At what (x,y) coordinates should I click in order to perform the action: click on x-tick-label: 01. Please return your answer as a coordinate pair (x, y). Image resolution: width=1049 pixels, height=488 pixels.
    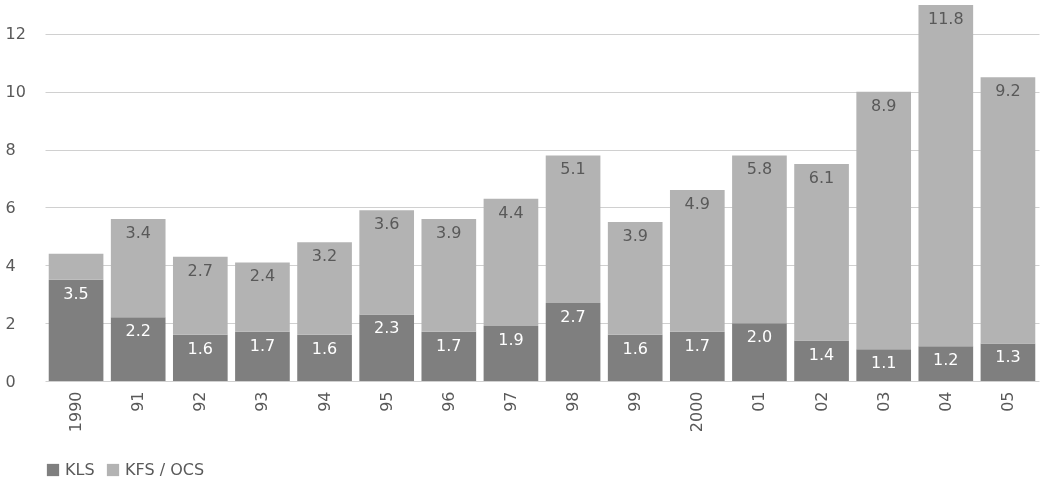
    Looking at the image, I should click on (759, 401).